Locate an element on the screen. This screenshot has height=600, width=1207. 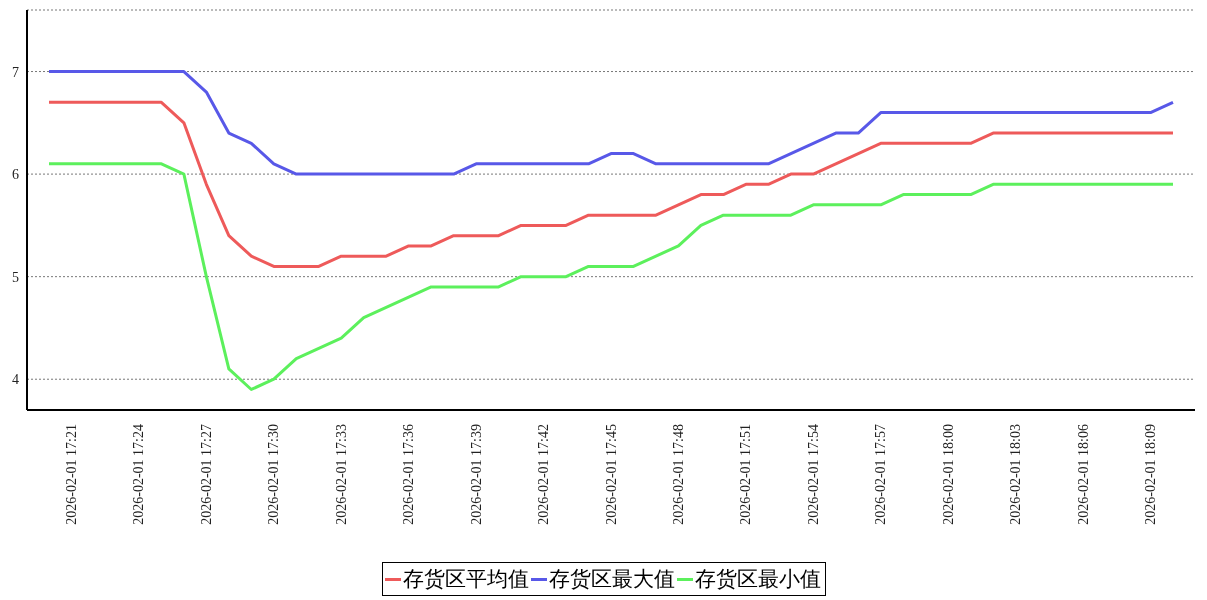
y-tick-label: 5 is located at coordinates (15, 277).